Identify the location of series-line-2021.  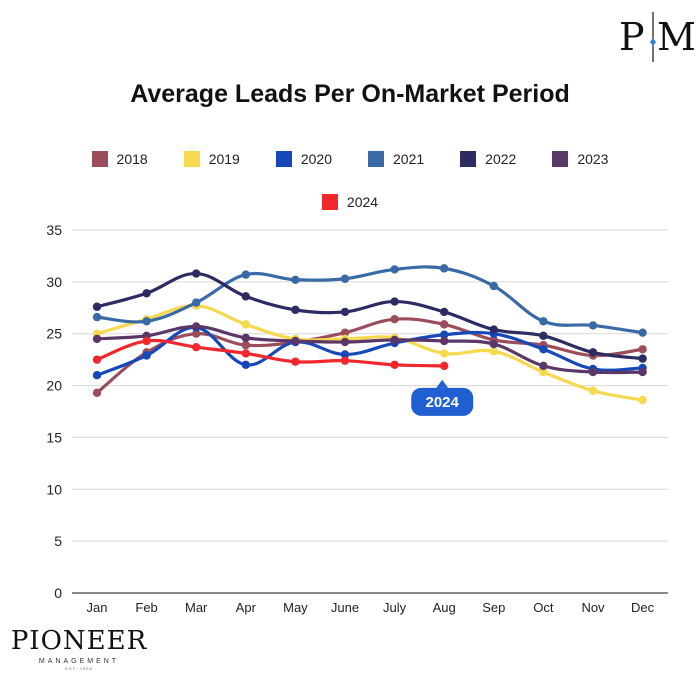
(370, 300).